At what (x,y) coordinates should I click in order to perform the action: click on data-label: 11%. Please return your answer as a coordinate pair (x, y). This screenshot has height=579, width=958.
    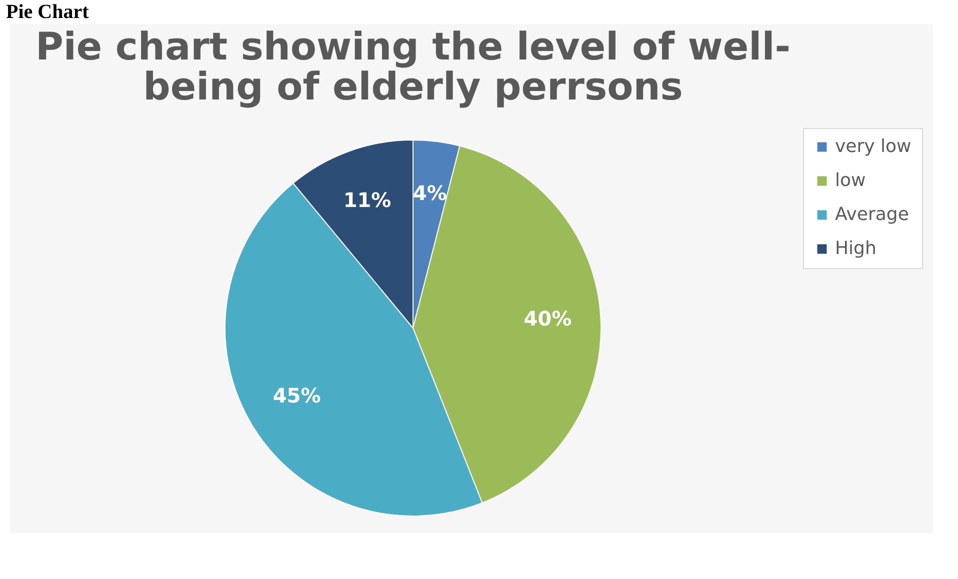
    Looking at the image, I should click on (367, 200).